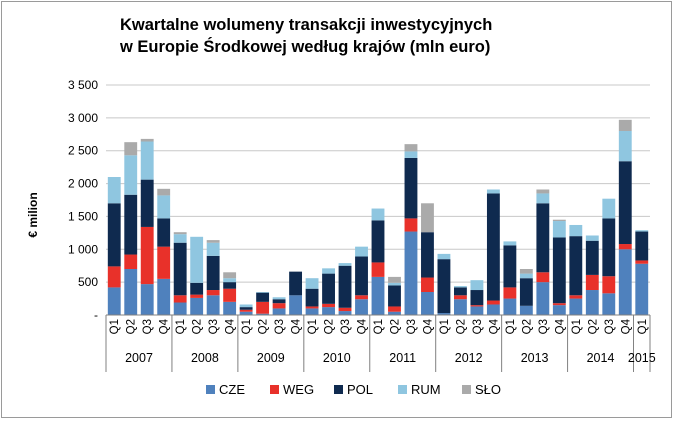 The height and width of the screenshot is (421, 675). What do you see at coordinates (180, 233) in the screenshot?
I see `bar-sło-4` at bounding box center [180, 233].